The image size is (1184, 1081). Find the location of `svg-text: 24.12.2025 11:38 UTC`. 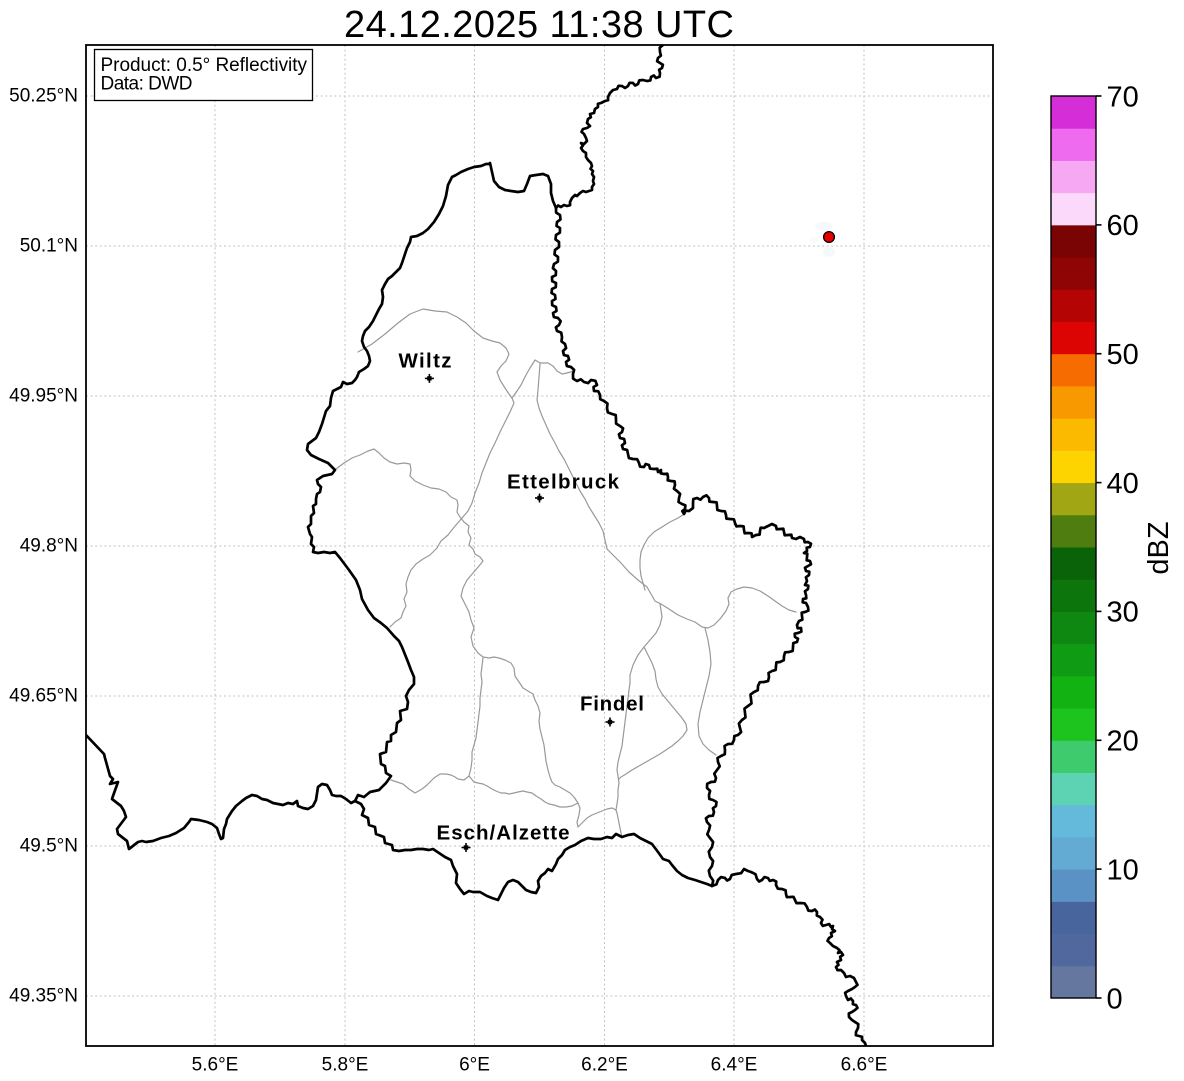

svg-text: 24.12.2025 11:38 UTC is located at coordinates (539, 25).